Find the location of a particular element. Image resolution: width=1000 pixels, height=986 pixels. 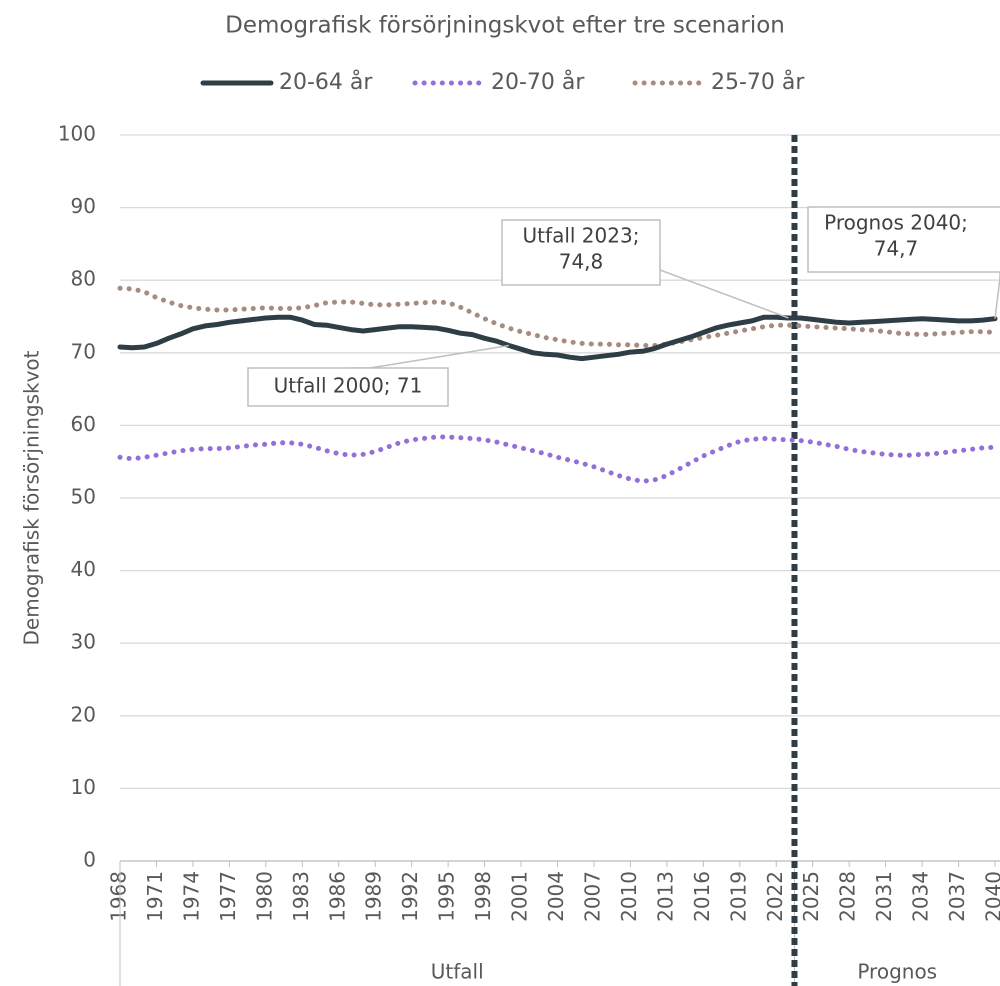

y-tick-label: 100 is located at coordinates (77, 134).